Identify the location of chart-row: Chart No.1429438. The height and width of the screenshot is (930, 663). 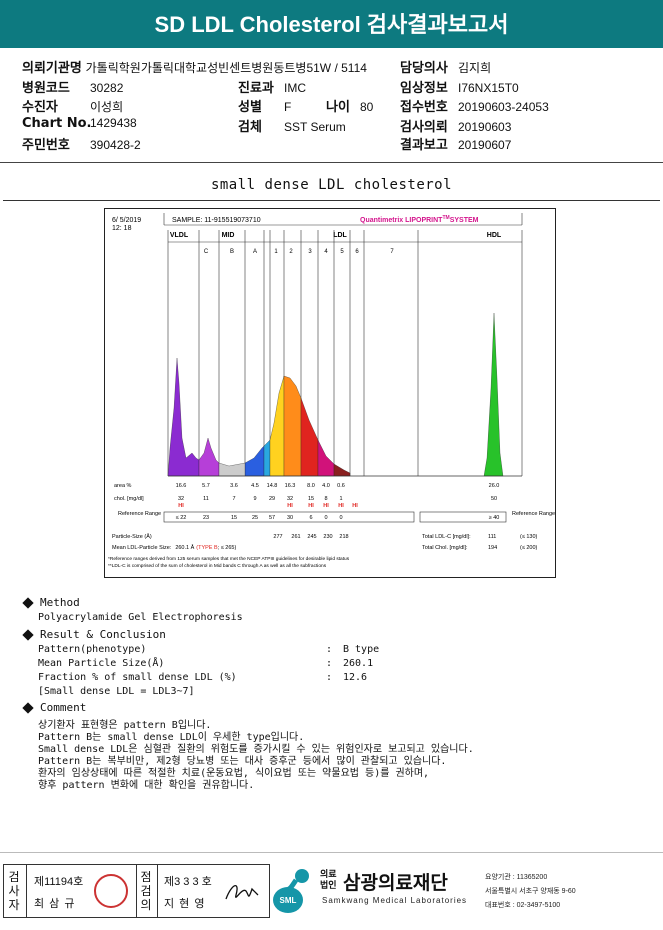
(79, 123).